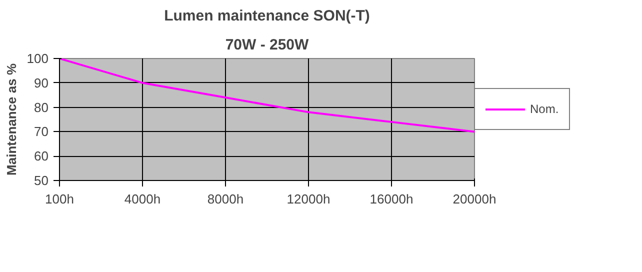  I want to click on chart-title: Lumen maintenance SON(-T), so click(267, 16).